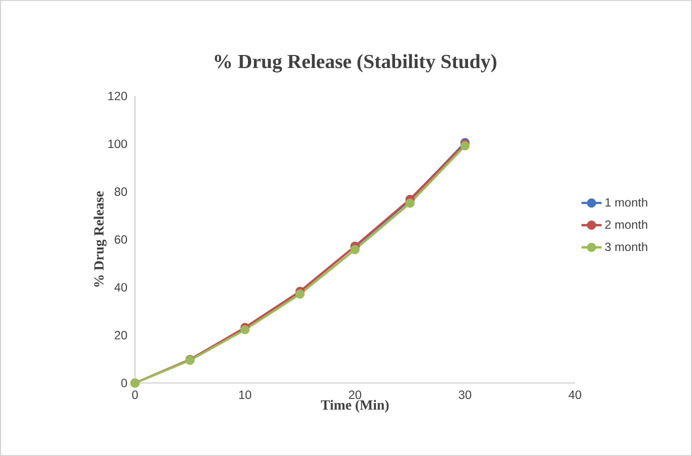 This screenshot has height=456, width=692. Describe the element at coordinates (135, 395) in the screenshot. I see `x-tick-label: 0` at that location.